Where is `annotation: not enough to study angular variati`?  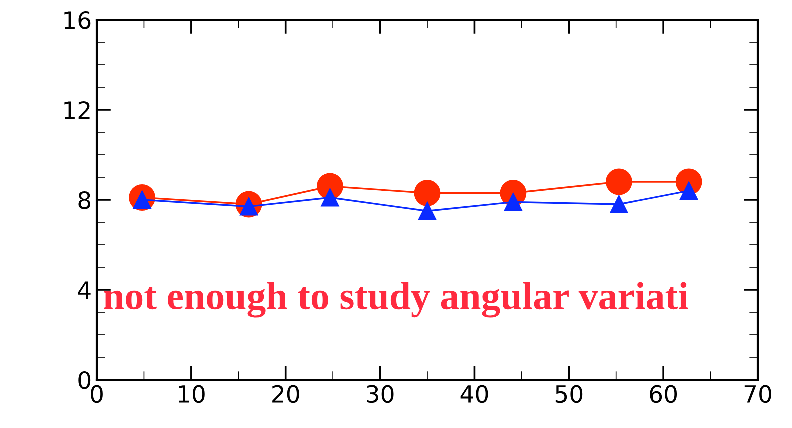 annotation: not enough to study angular variati is located at coordinates (396, 300).